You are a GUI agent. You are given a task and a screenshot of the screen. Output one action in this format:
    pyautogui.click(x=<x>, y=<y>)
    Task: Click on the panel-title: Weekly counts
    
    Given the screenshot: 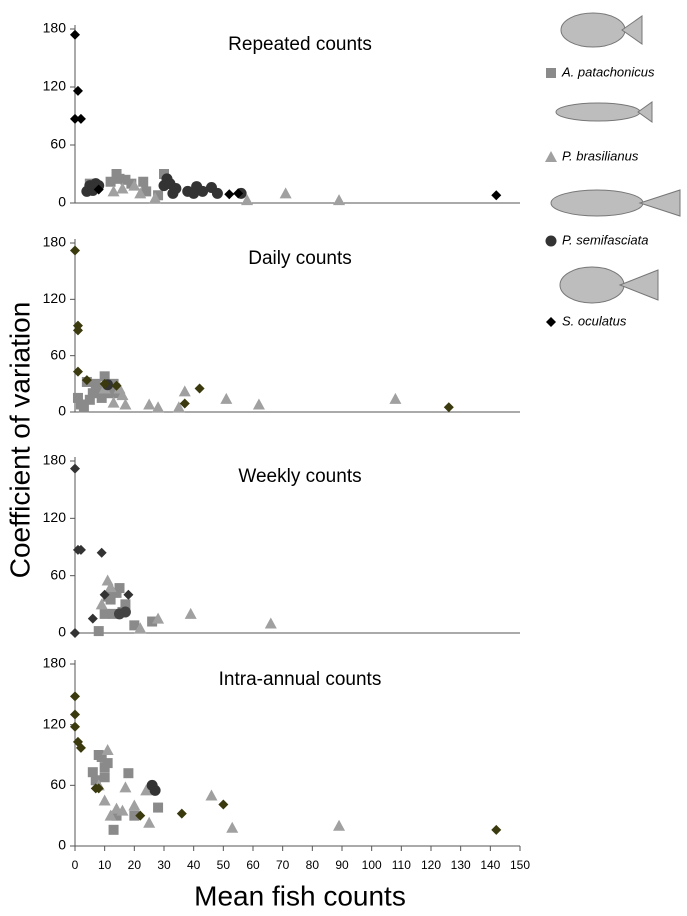 What is the action you would take?
    pyautogui.click(x=299, y=476)
    